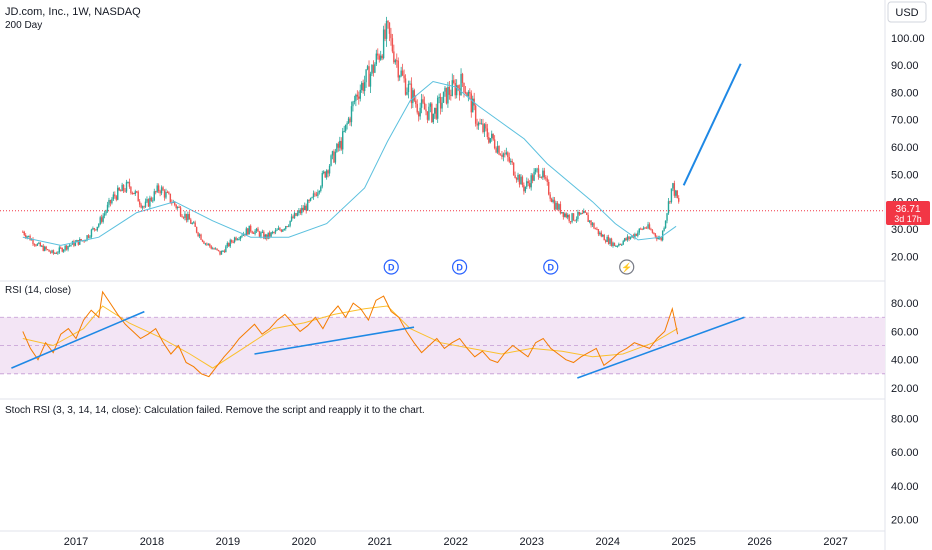 The width and height of the screenshot is (932, 550). What do you see at coordinates (607, 542) in the screenshot?
I see `year-tick-label: 2024` at bounding box center [607, 542].